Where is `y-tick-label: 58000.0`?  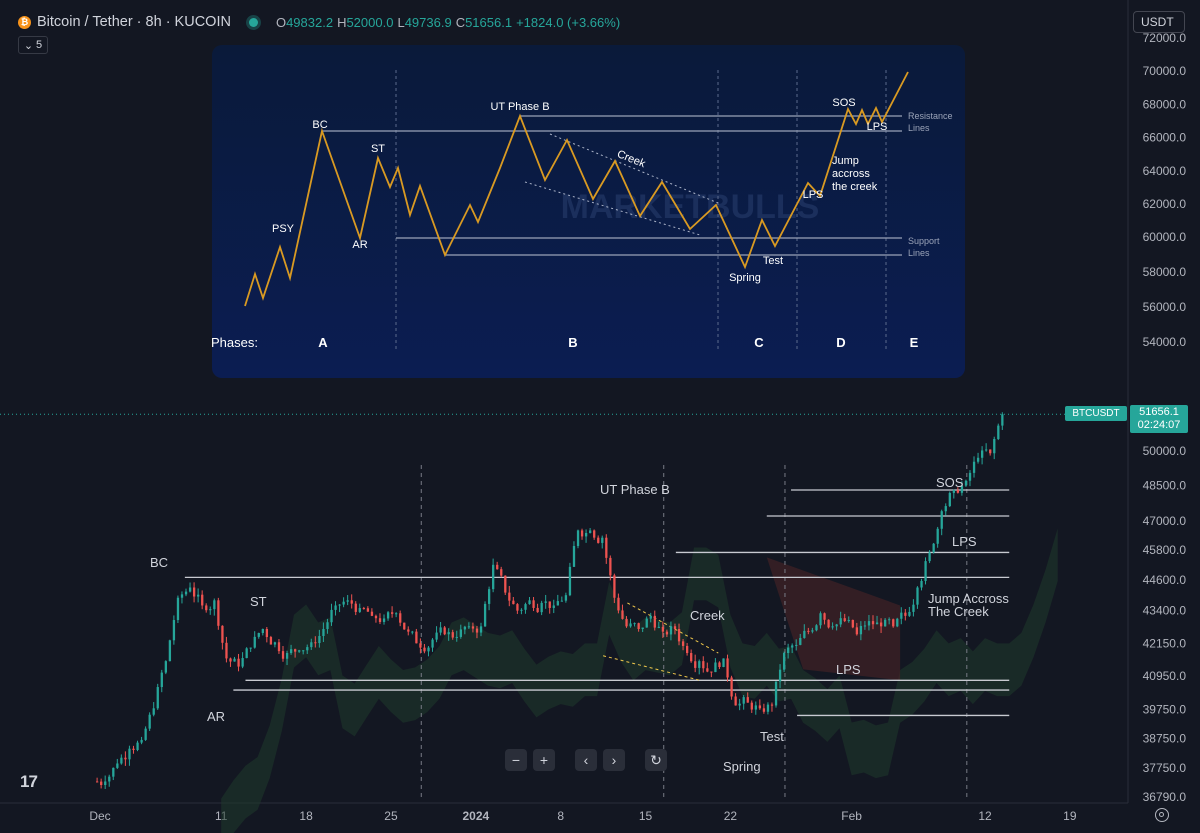 y-tick-label: 58000.0 is located at coordinates (1165, 272).